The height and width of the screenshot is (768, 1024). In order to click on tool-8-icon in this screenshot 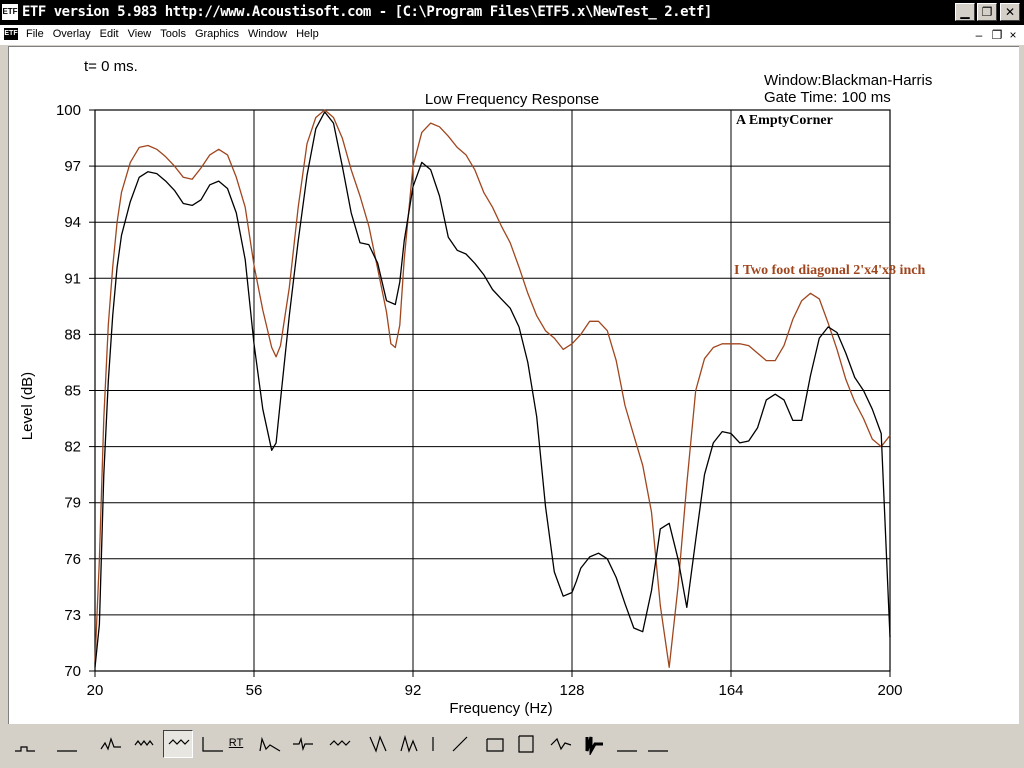, I will do `click(270, 744)`.